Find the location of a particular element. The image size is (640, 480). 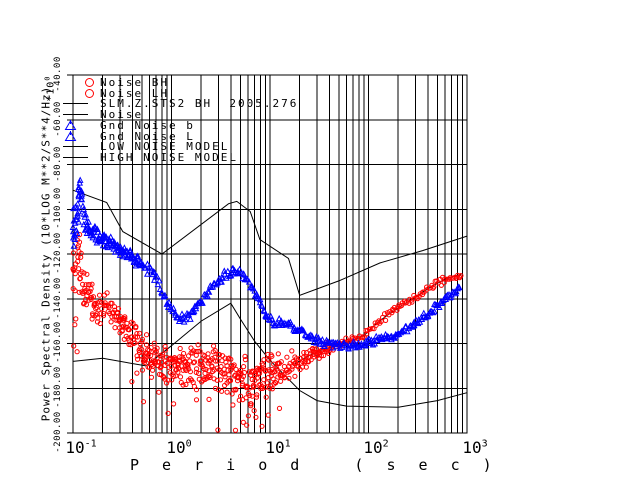

legend-item-high-noise-model: HIGH NOISE MODEL is located at coordinates (200, 157).